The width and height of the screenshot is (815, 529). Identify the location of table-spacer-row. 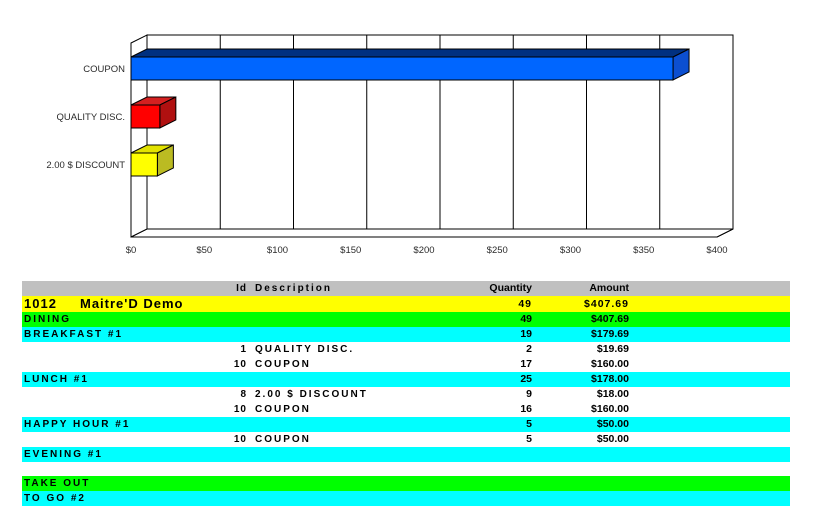
(406, 469).